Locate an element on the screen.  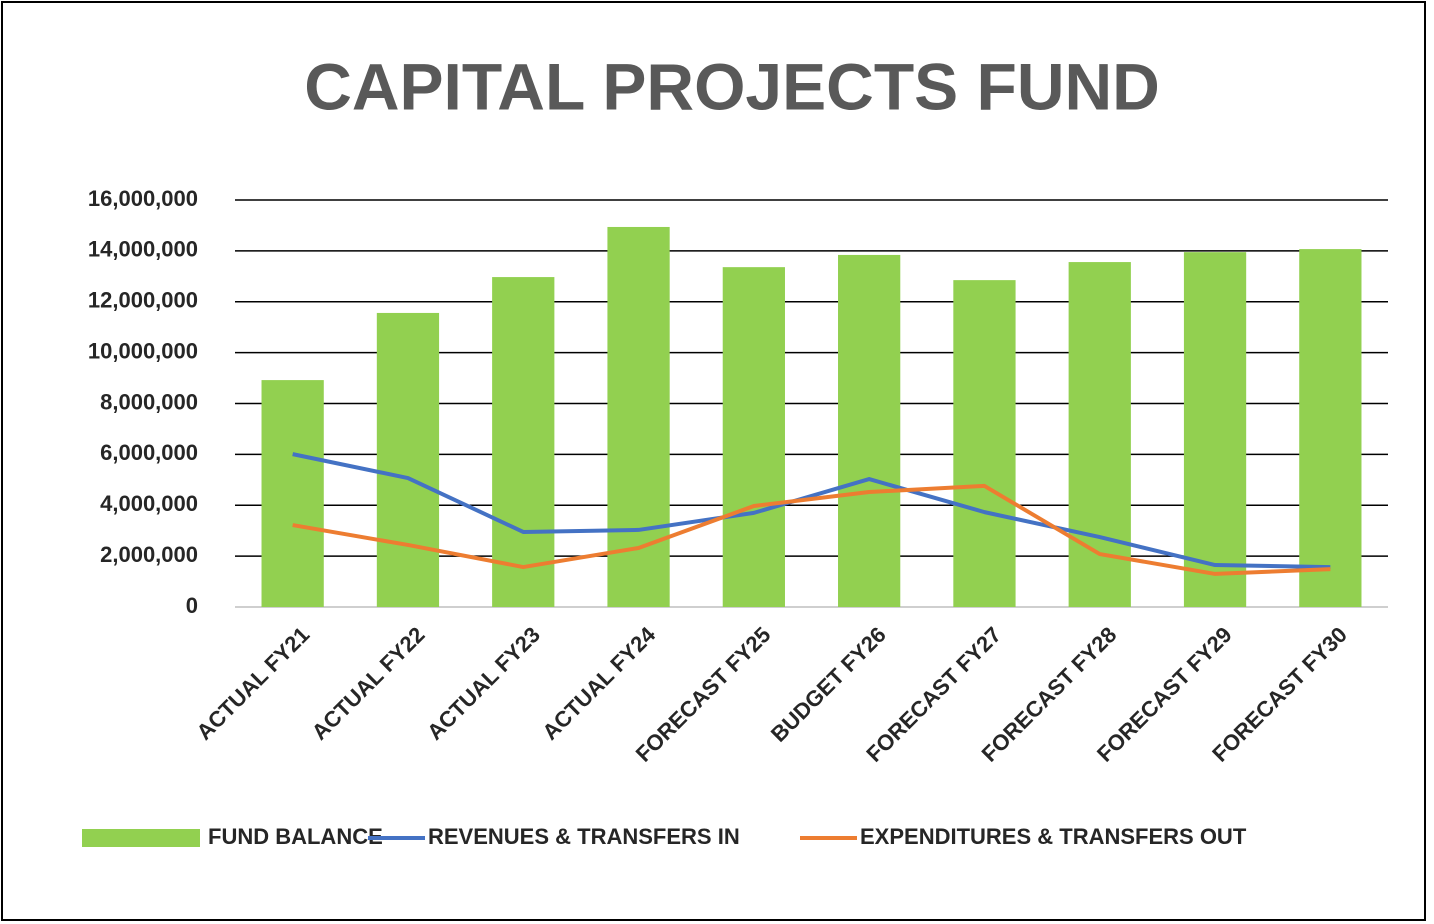
y-tick-label: 12,000,000 is located at coordinates (143, 300).